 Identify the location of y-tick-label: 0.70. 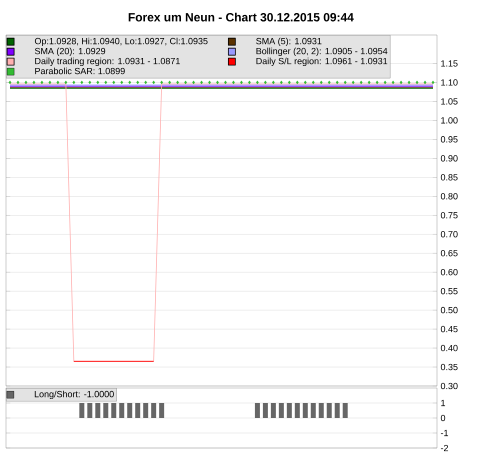
(449, 234).